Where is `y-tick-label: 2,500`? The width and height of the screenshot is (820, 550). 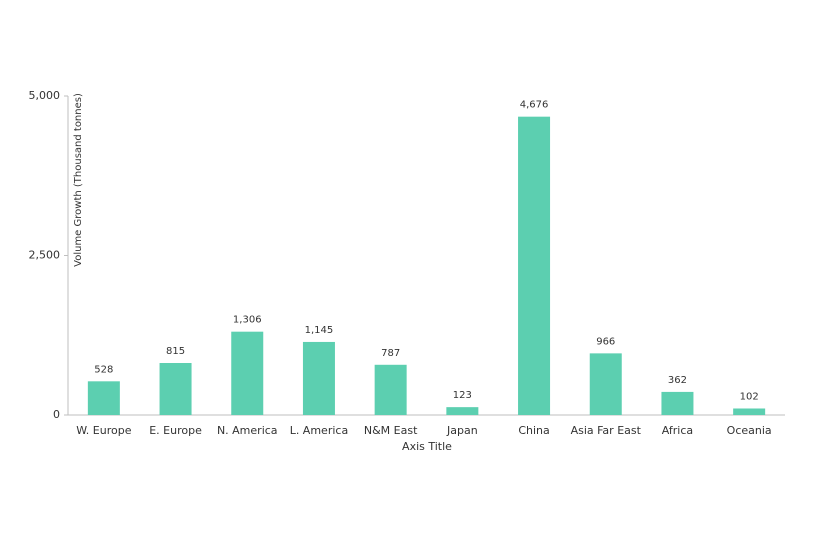 y-tick-label: 2,500 is located at coordinates (45, 255).